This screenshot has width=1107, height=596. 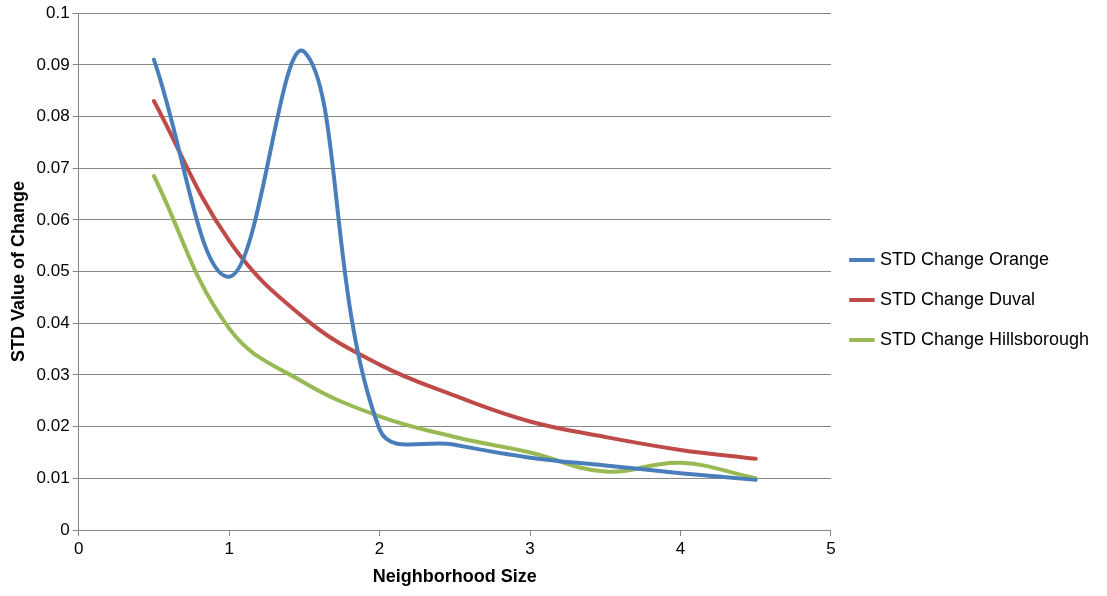 I want to click on y-tick-label: 0.09, so click(x=53, y=64).